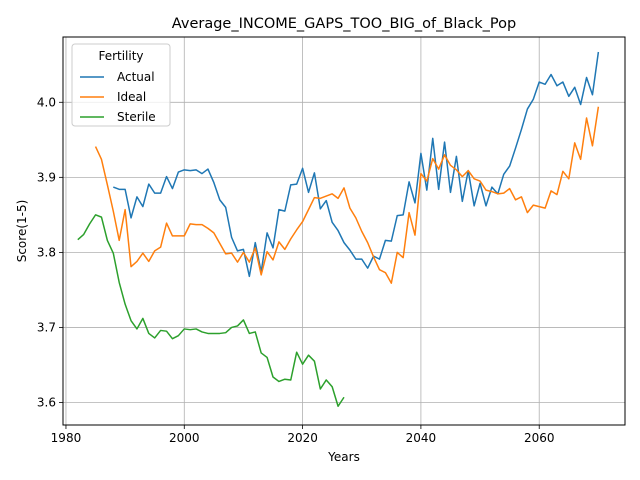  What do you see at coordinates (46, 177) in the screenshot?
I see `y-tick-label: 3.9` at bounding box center [46, 177].